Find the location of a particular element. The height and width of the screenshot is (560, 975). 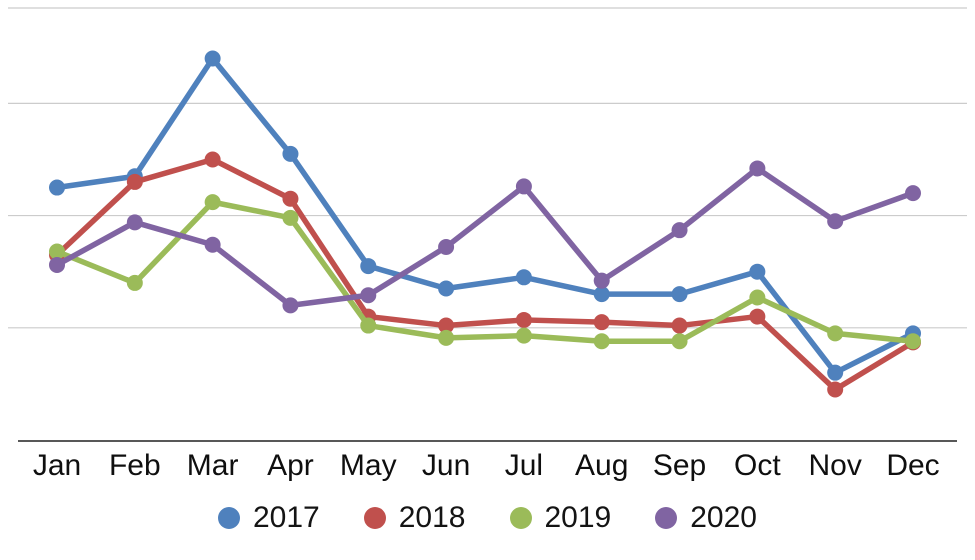

legend-marker-2019-icon is located at coordinates (520, 518).